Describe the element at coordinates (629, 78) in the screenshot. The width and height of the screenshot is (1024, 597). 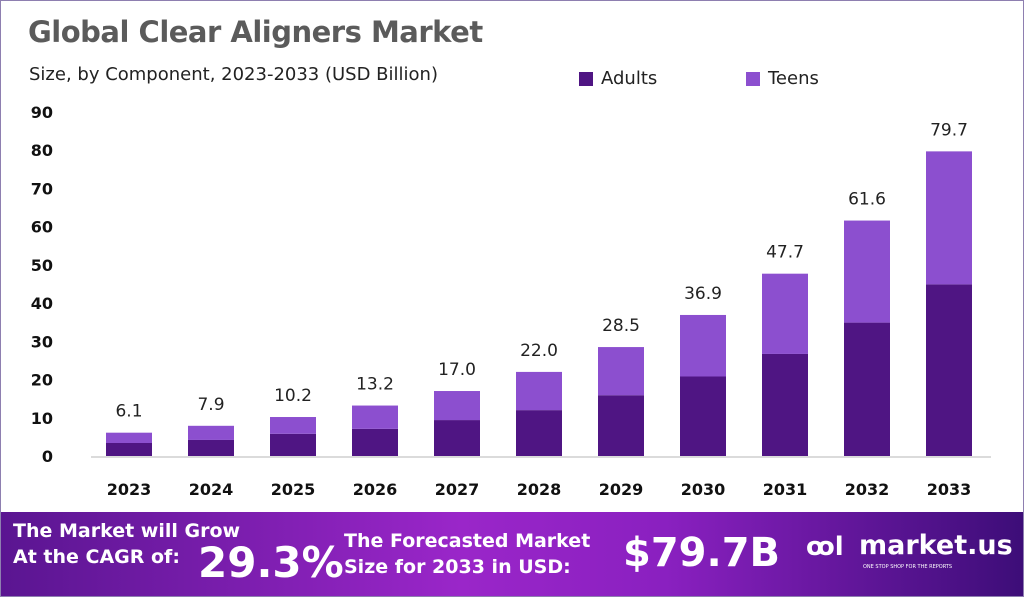
I see `legend-label-adults: Adults` at that location.